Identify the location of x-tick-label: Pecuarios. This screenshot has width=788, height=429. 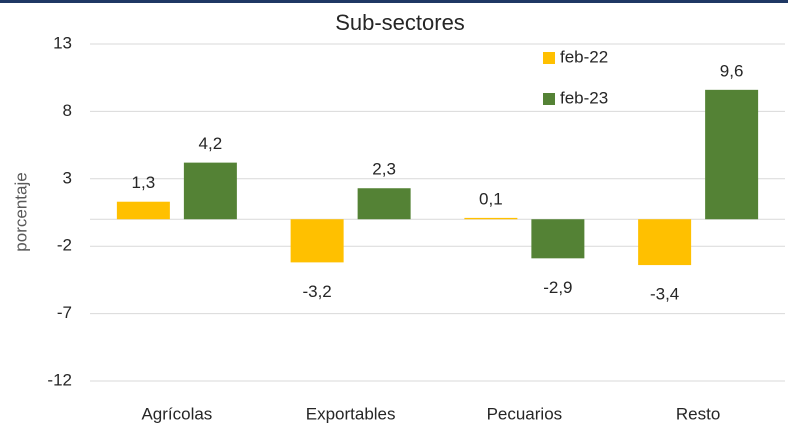
(525, 413).